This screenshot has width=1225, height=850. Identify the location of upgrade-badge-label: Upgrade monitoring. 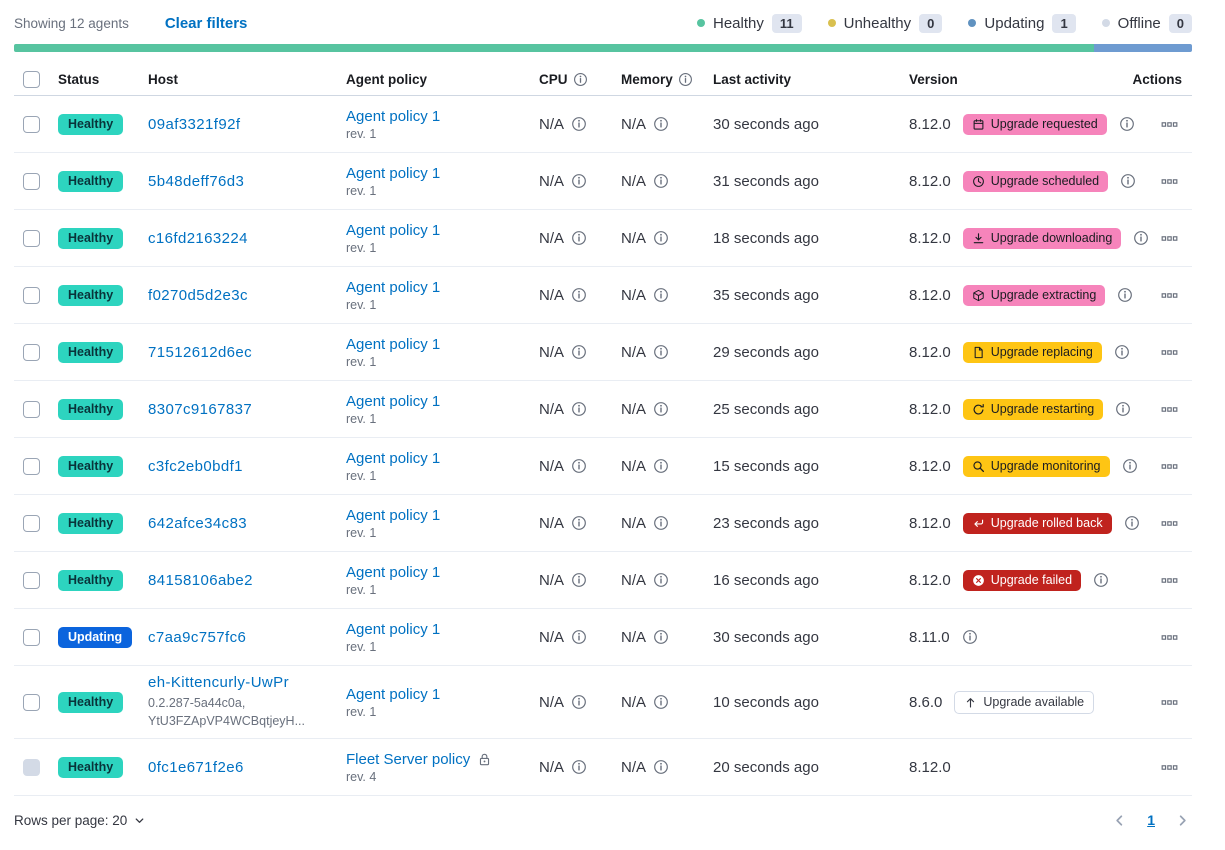
(1045, 466).